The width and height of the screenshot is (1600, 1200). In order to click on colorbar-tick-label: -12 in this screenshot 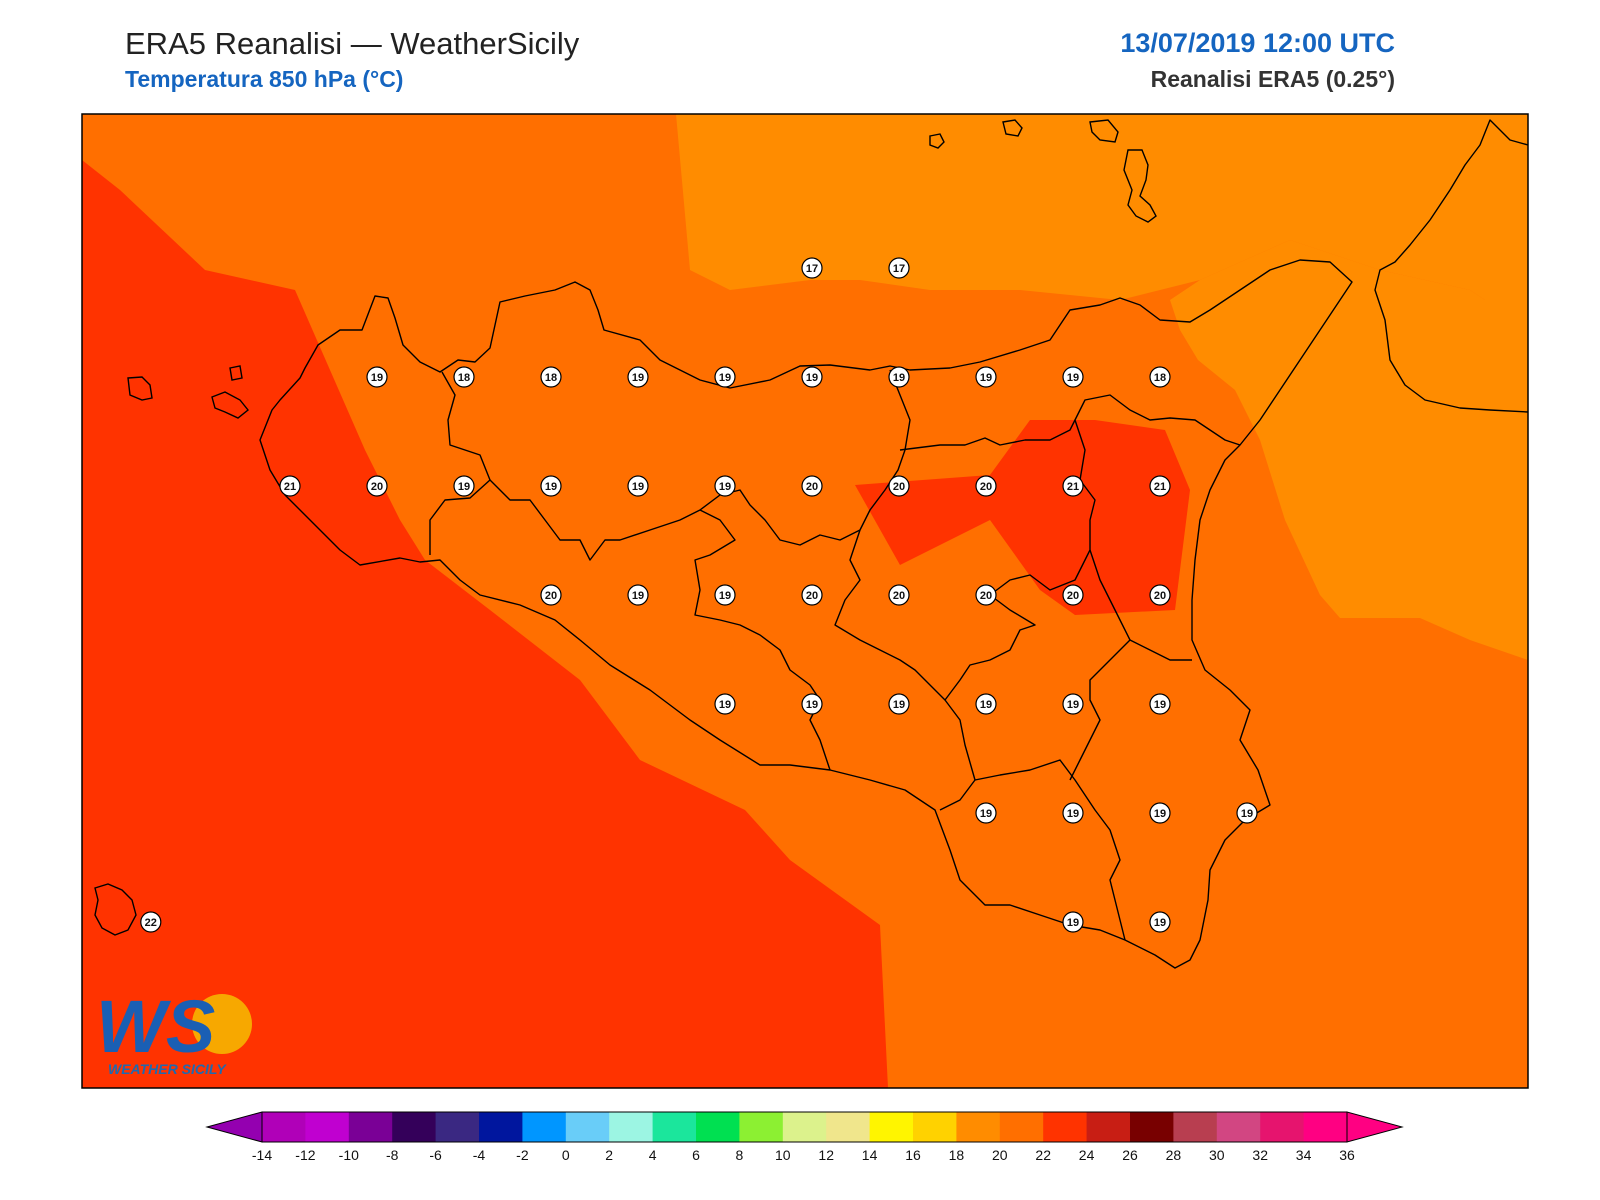, I will do `click(305, 1155)`.